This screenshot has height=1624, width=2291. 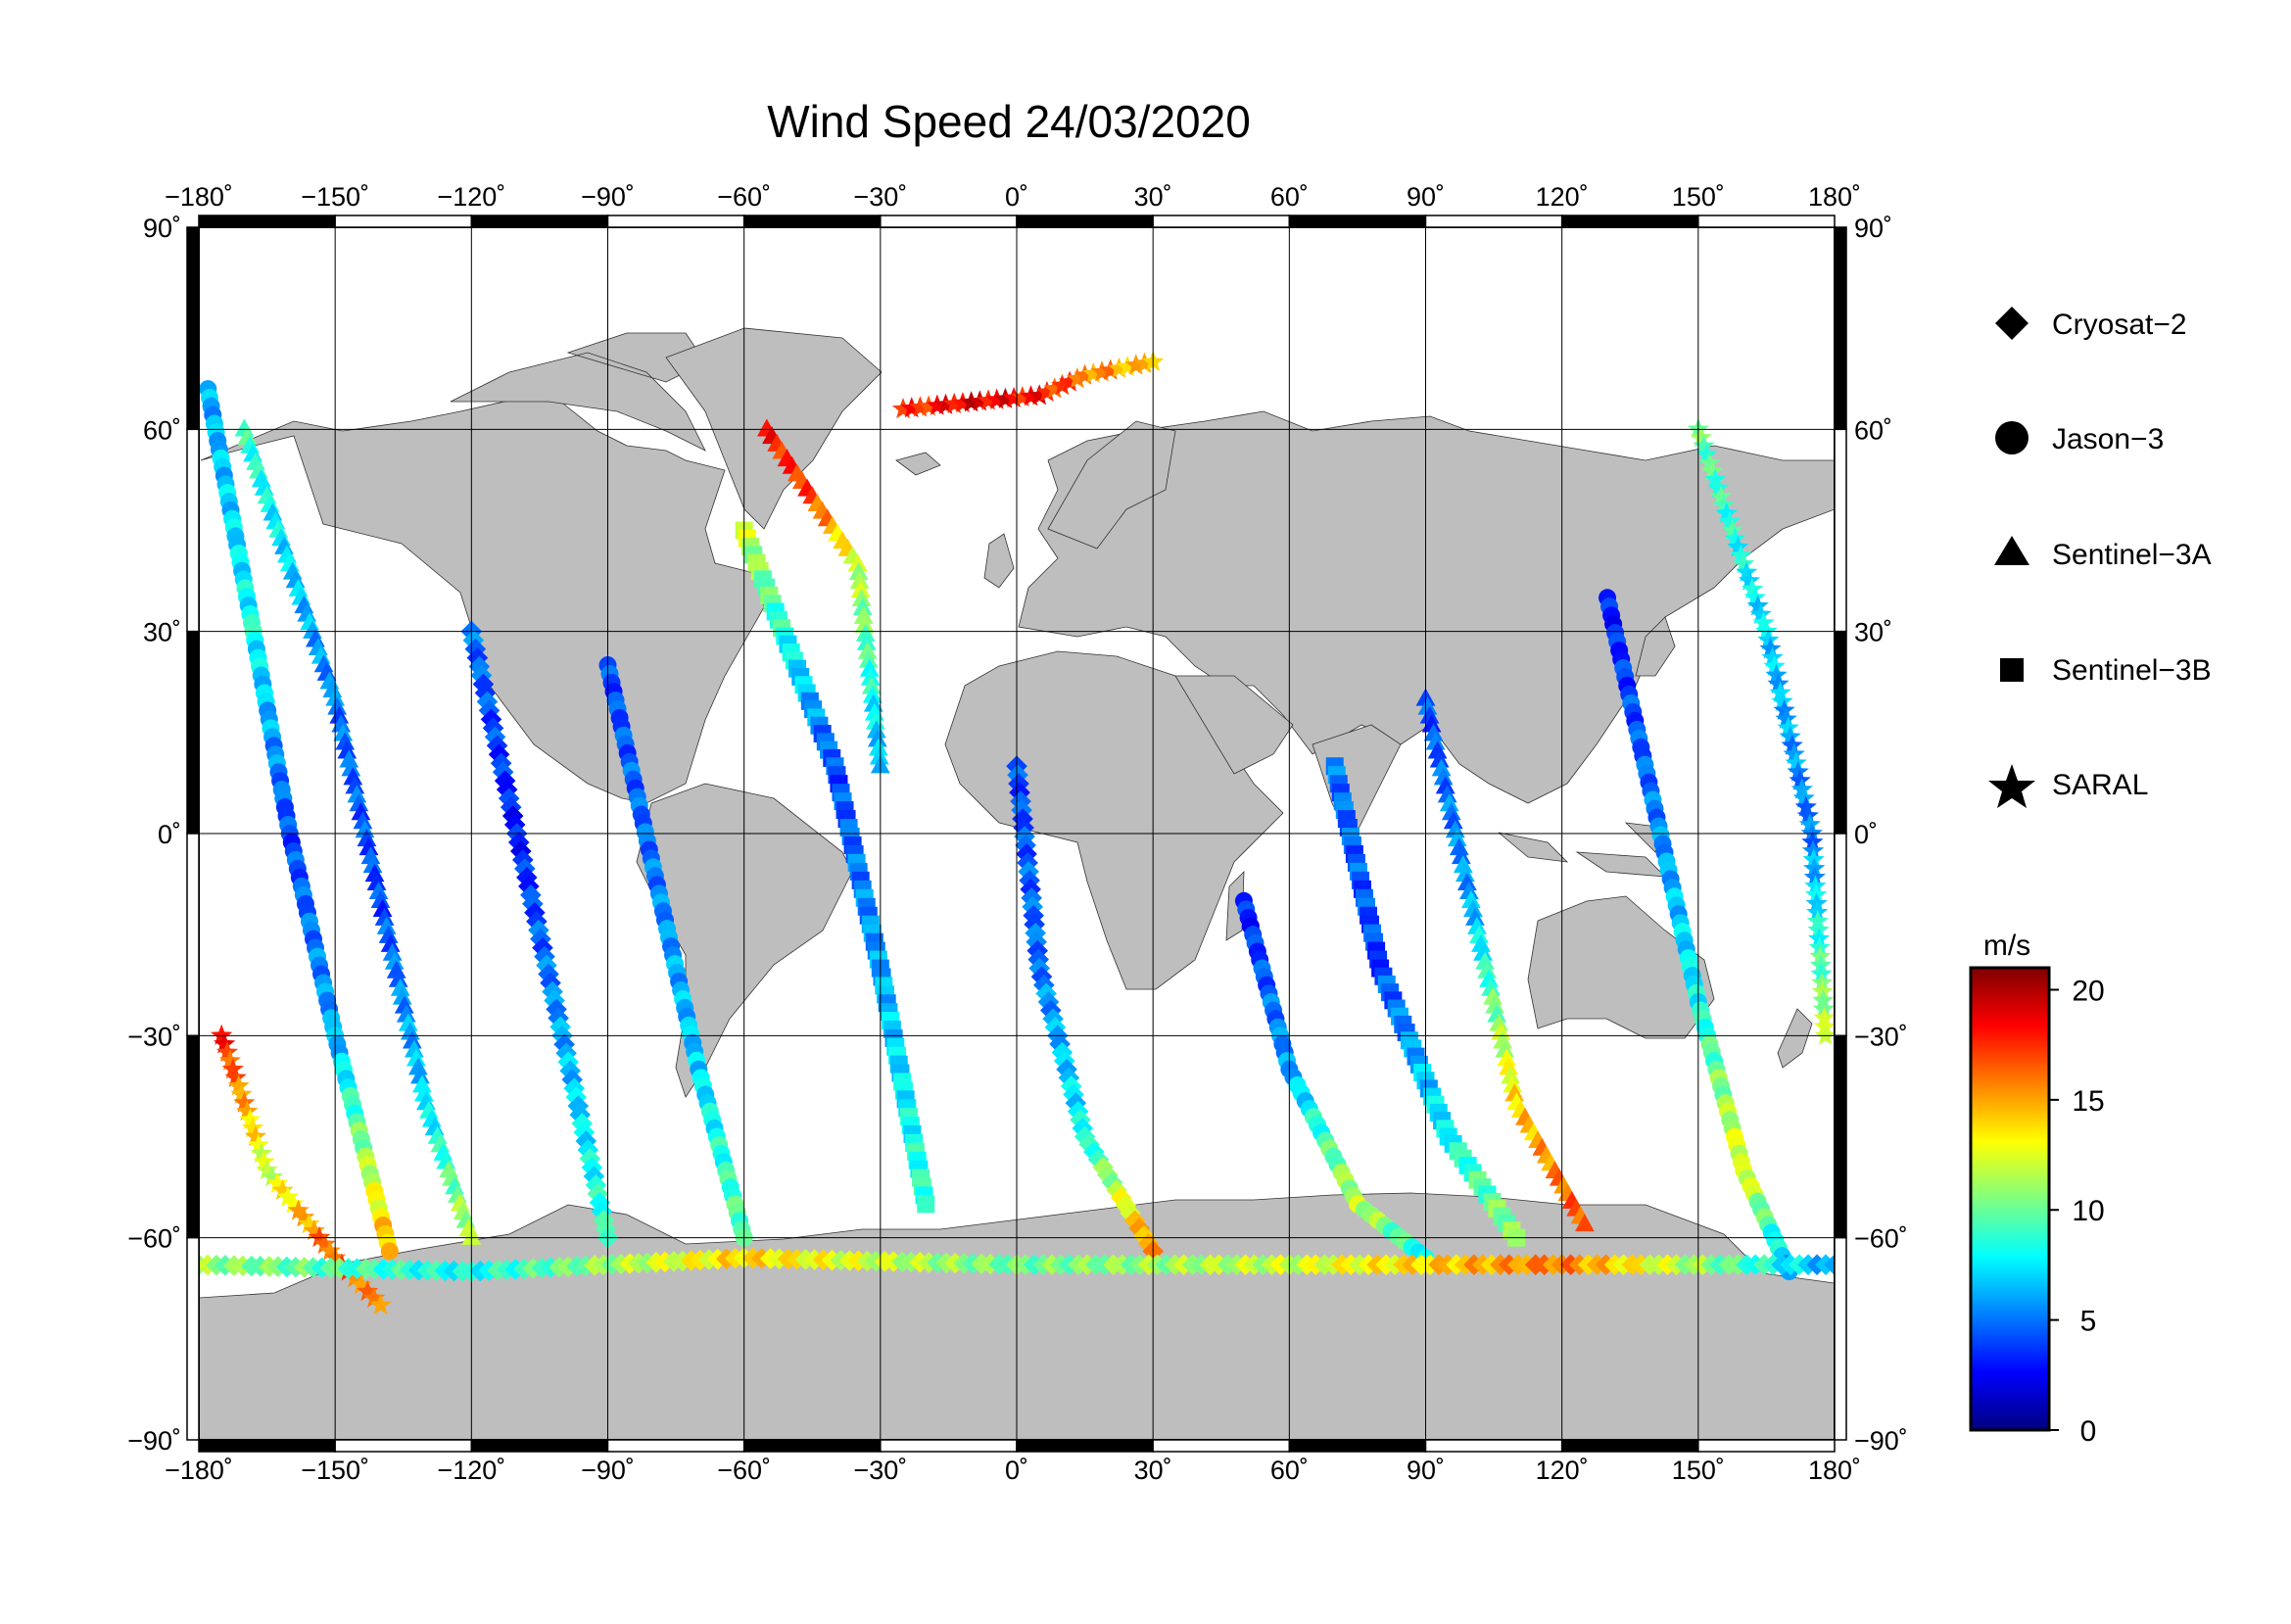 I want to click on circle-icon, so click(x=2011, y=437).